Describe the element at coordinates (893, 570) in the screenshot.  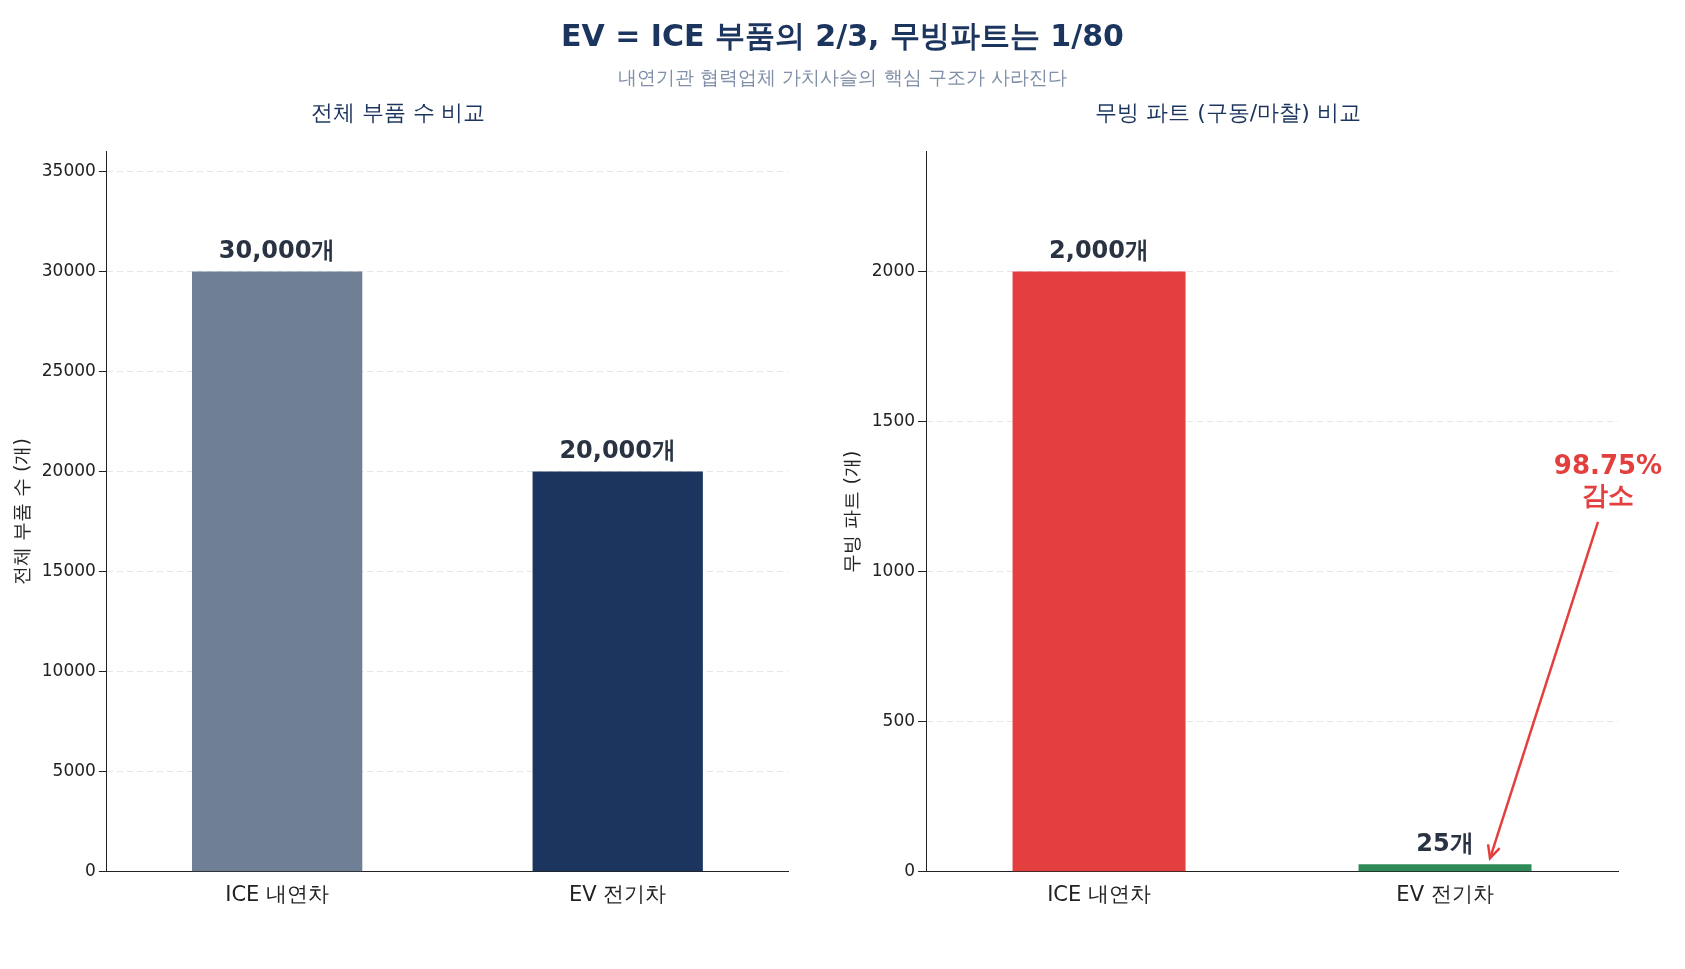
I see `y-tick-label: 1000` at that location.